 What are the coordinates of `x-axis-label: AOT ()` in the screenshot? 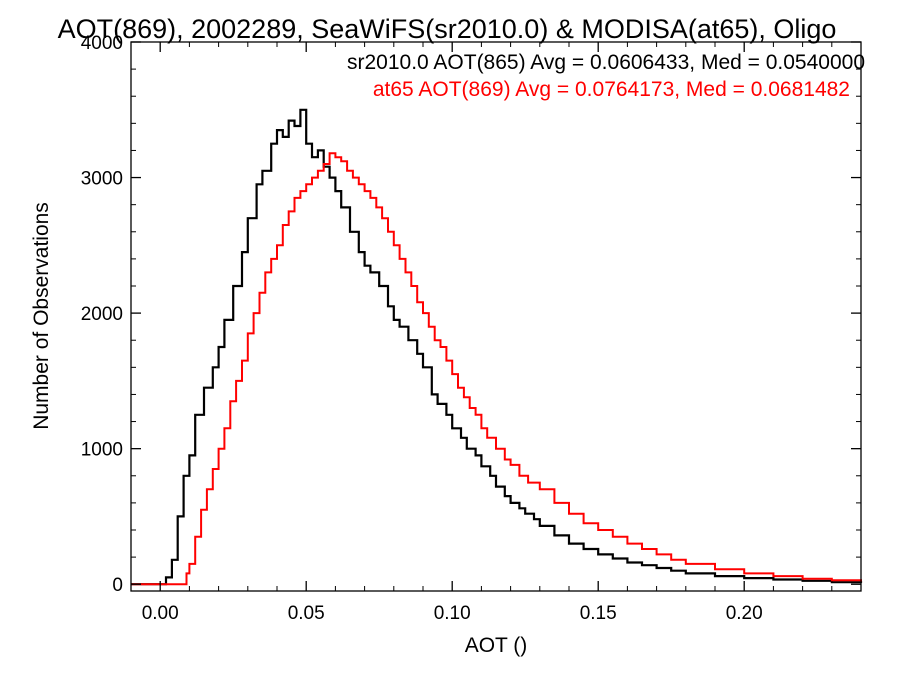 It's located at (496, 645).